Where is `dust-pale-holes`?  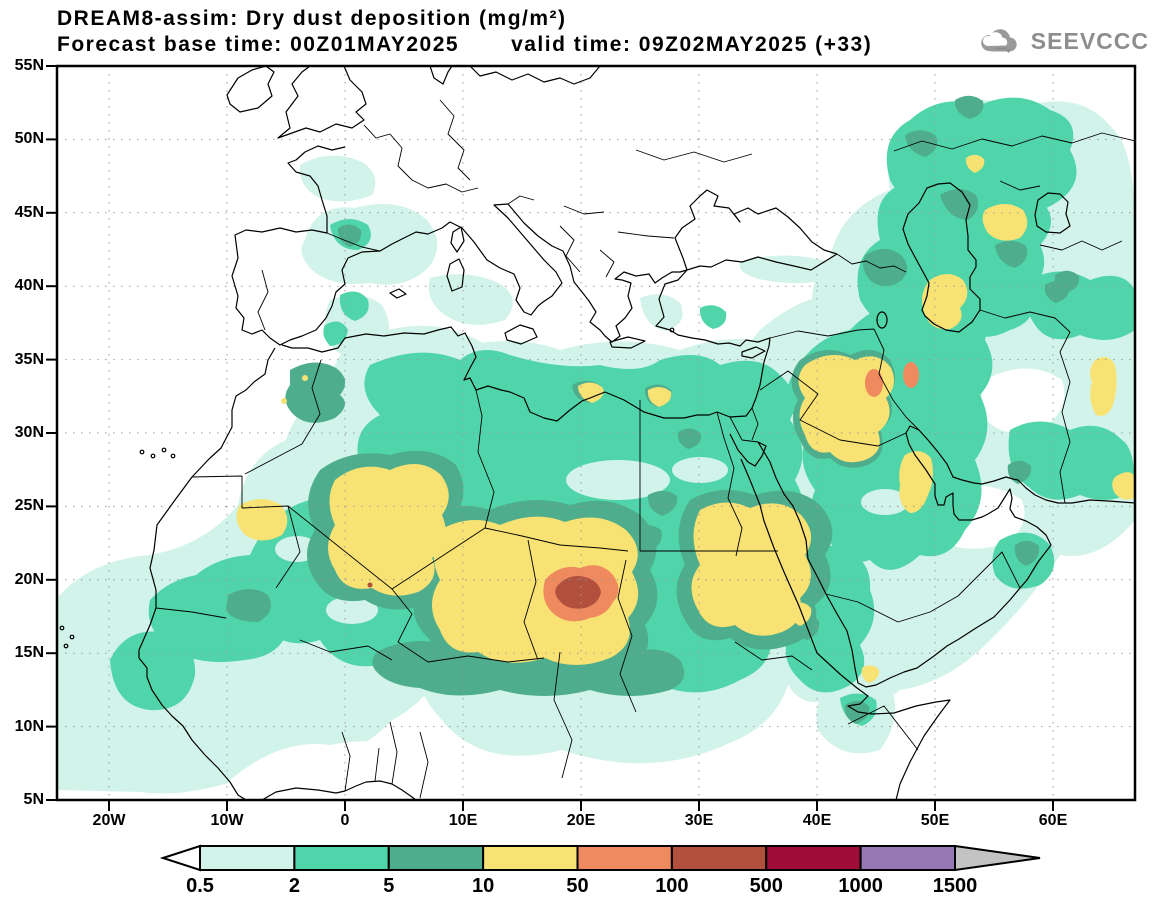
dust-pale-holes is located at coordinates (592, 540).